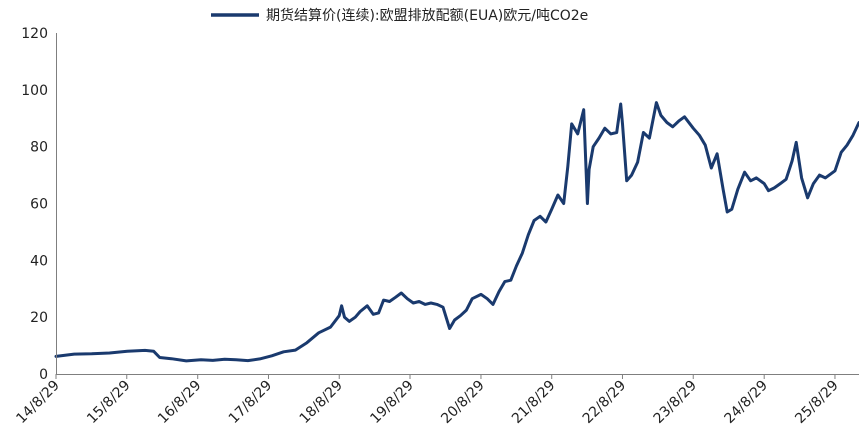 This screenshot has height=441, width=859. Describe the element at coordinates (675, 402) in the screenshot. I see `x-tick-label: 23/8/29` at that location.